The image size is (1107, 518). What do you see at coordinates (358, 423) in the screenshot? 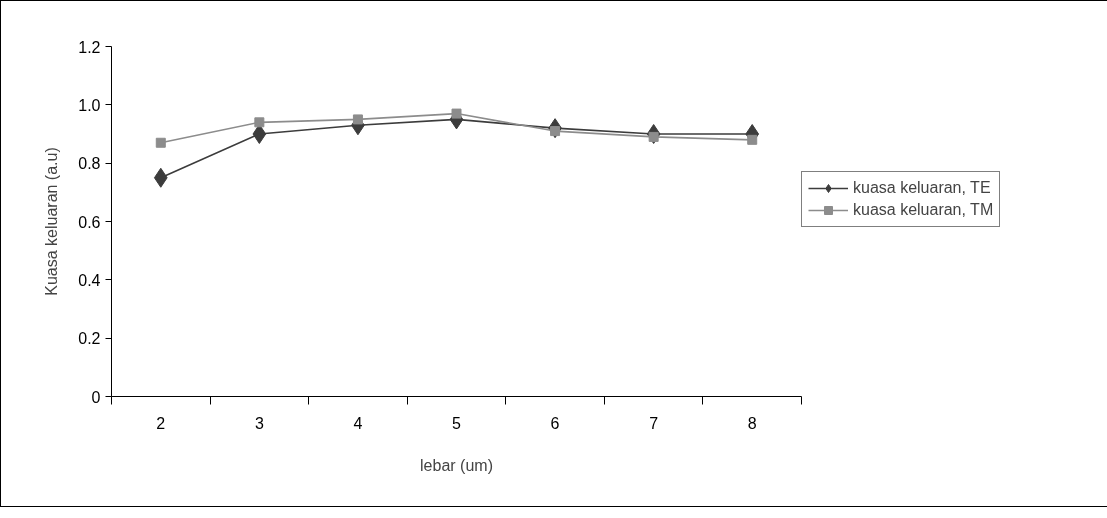
I see `x-tick-label: 4` at bounding box center [358, 423].